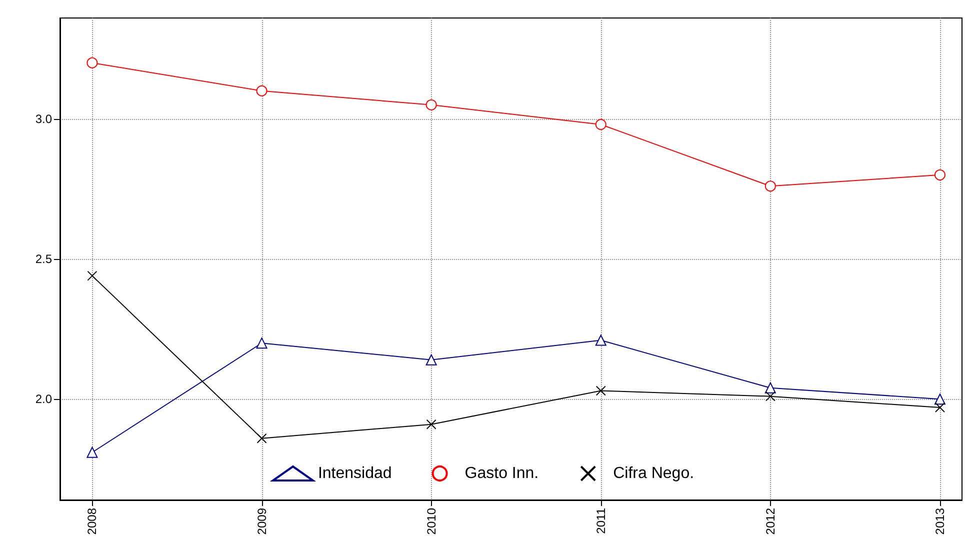 This screenshot has width=966, height=560. I want to click on x-tick-label: 2008, so click(92, 521).